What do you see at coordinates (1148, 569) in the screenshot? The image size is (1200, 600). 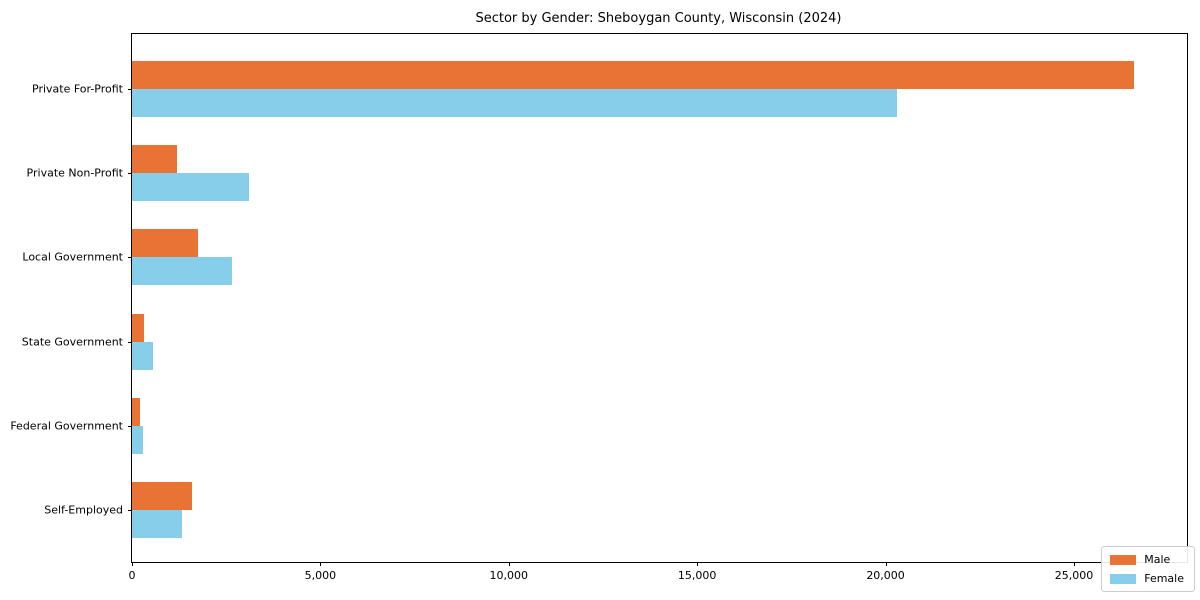 I see `legend: Male Female` at bounding box center [1148, 569].